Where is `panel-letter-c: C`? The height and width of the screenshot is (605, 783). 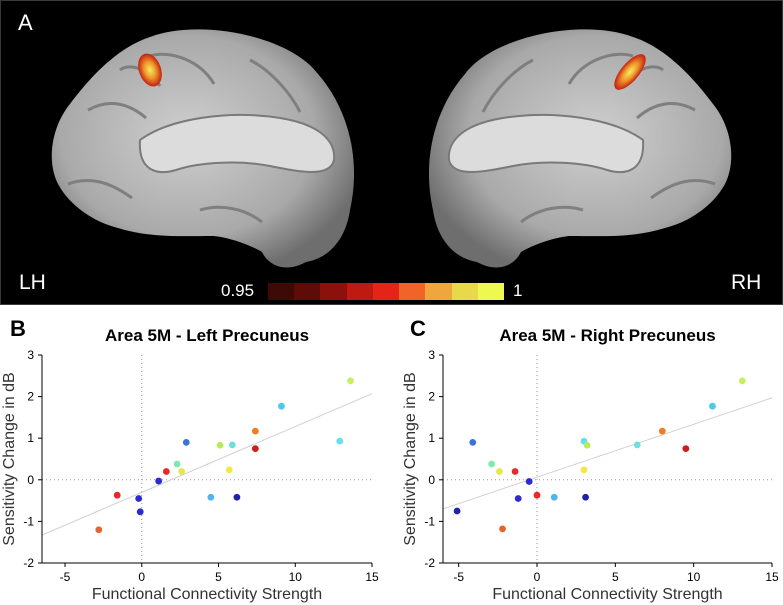
panel-letter-c: C is located at coordinates (418, 328).